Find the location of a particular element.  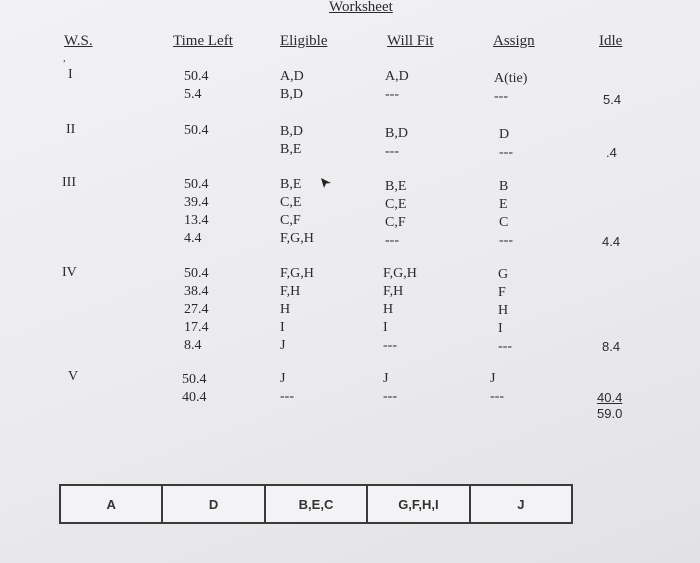

header-eligible: Eligible is located at coordinates (304, 41).